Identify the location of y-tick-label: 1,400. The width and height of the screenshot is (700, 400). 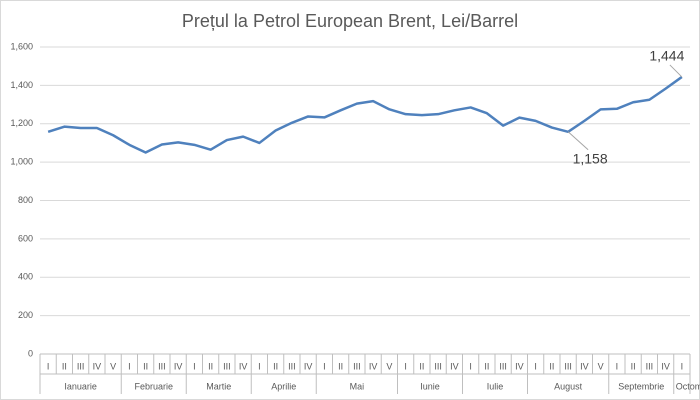
(21, 85).